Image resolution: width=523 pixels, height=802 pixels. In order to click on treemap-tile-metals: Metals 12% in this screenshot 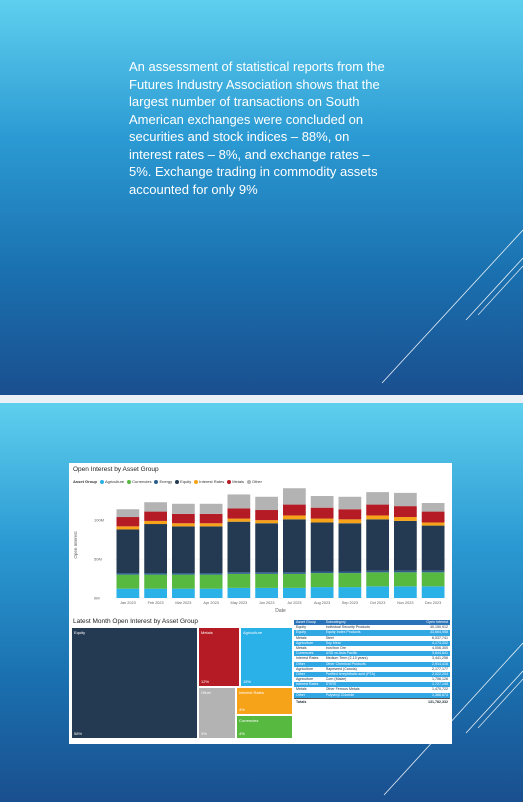, I will do `click(219, 657)`.